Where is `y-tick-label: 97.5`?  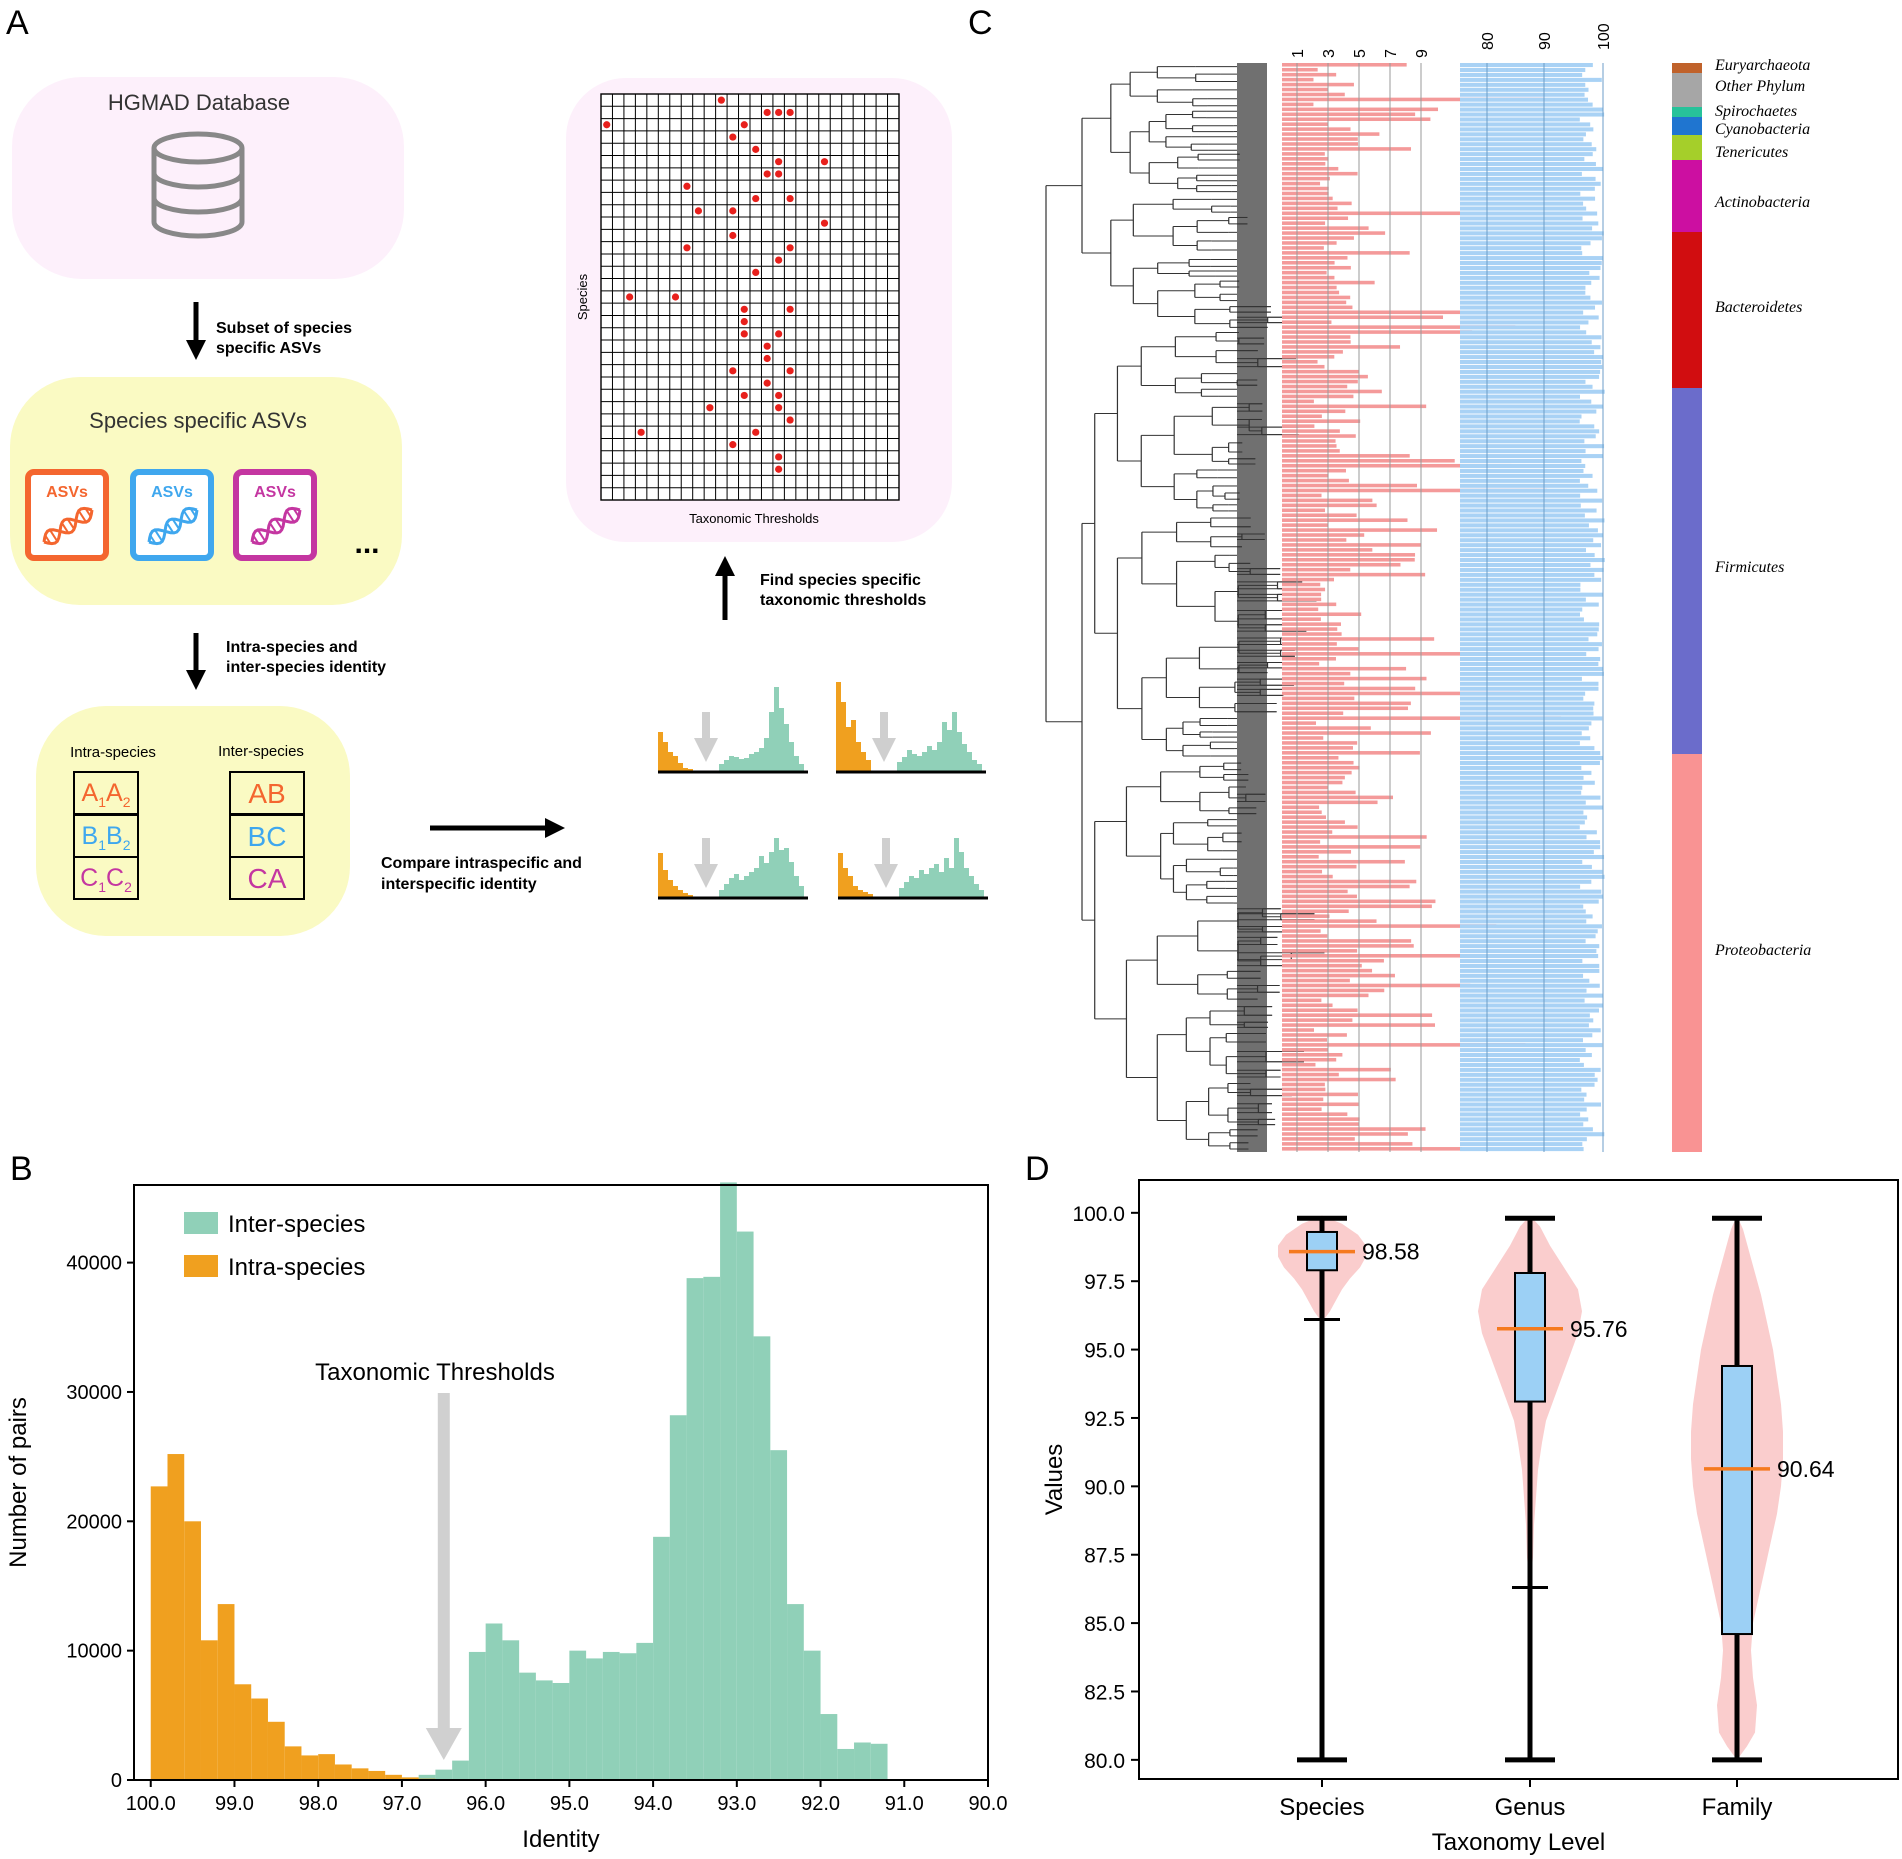 y-tick-label: 97.5 is located at coordinates (1104, 1282).